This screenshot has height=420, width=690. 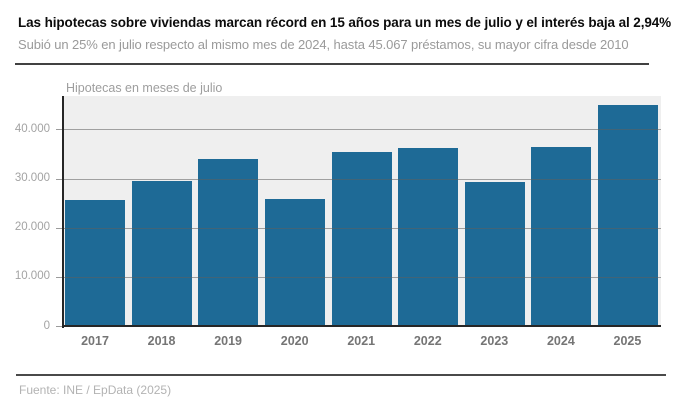 I want to click on x-axis-label-2019: 2019, so click(x=228, y=341).